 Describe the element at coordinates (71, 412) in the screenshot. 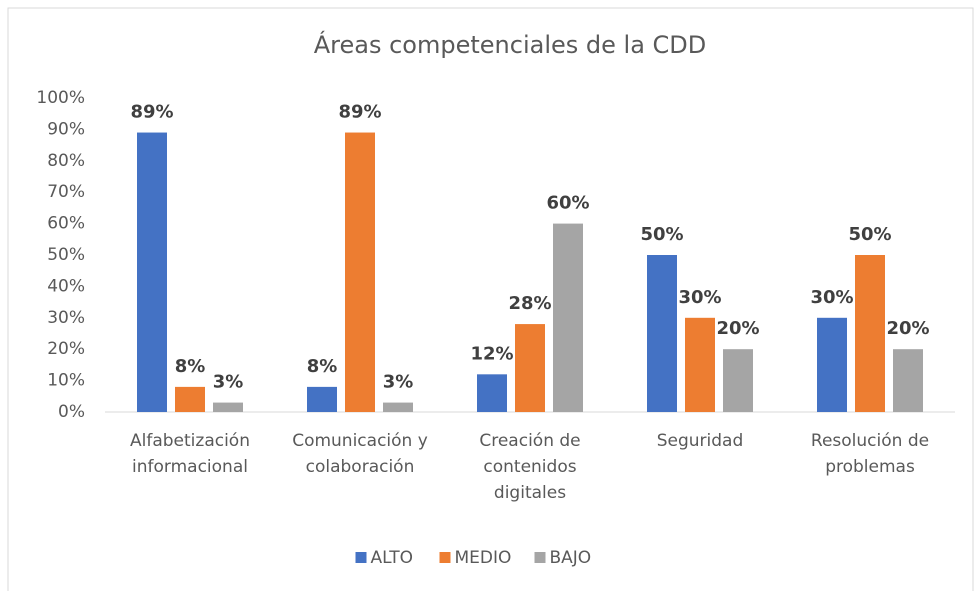

I see `y-tick-label: 0%` at that location.